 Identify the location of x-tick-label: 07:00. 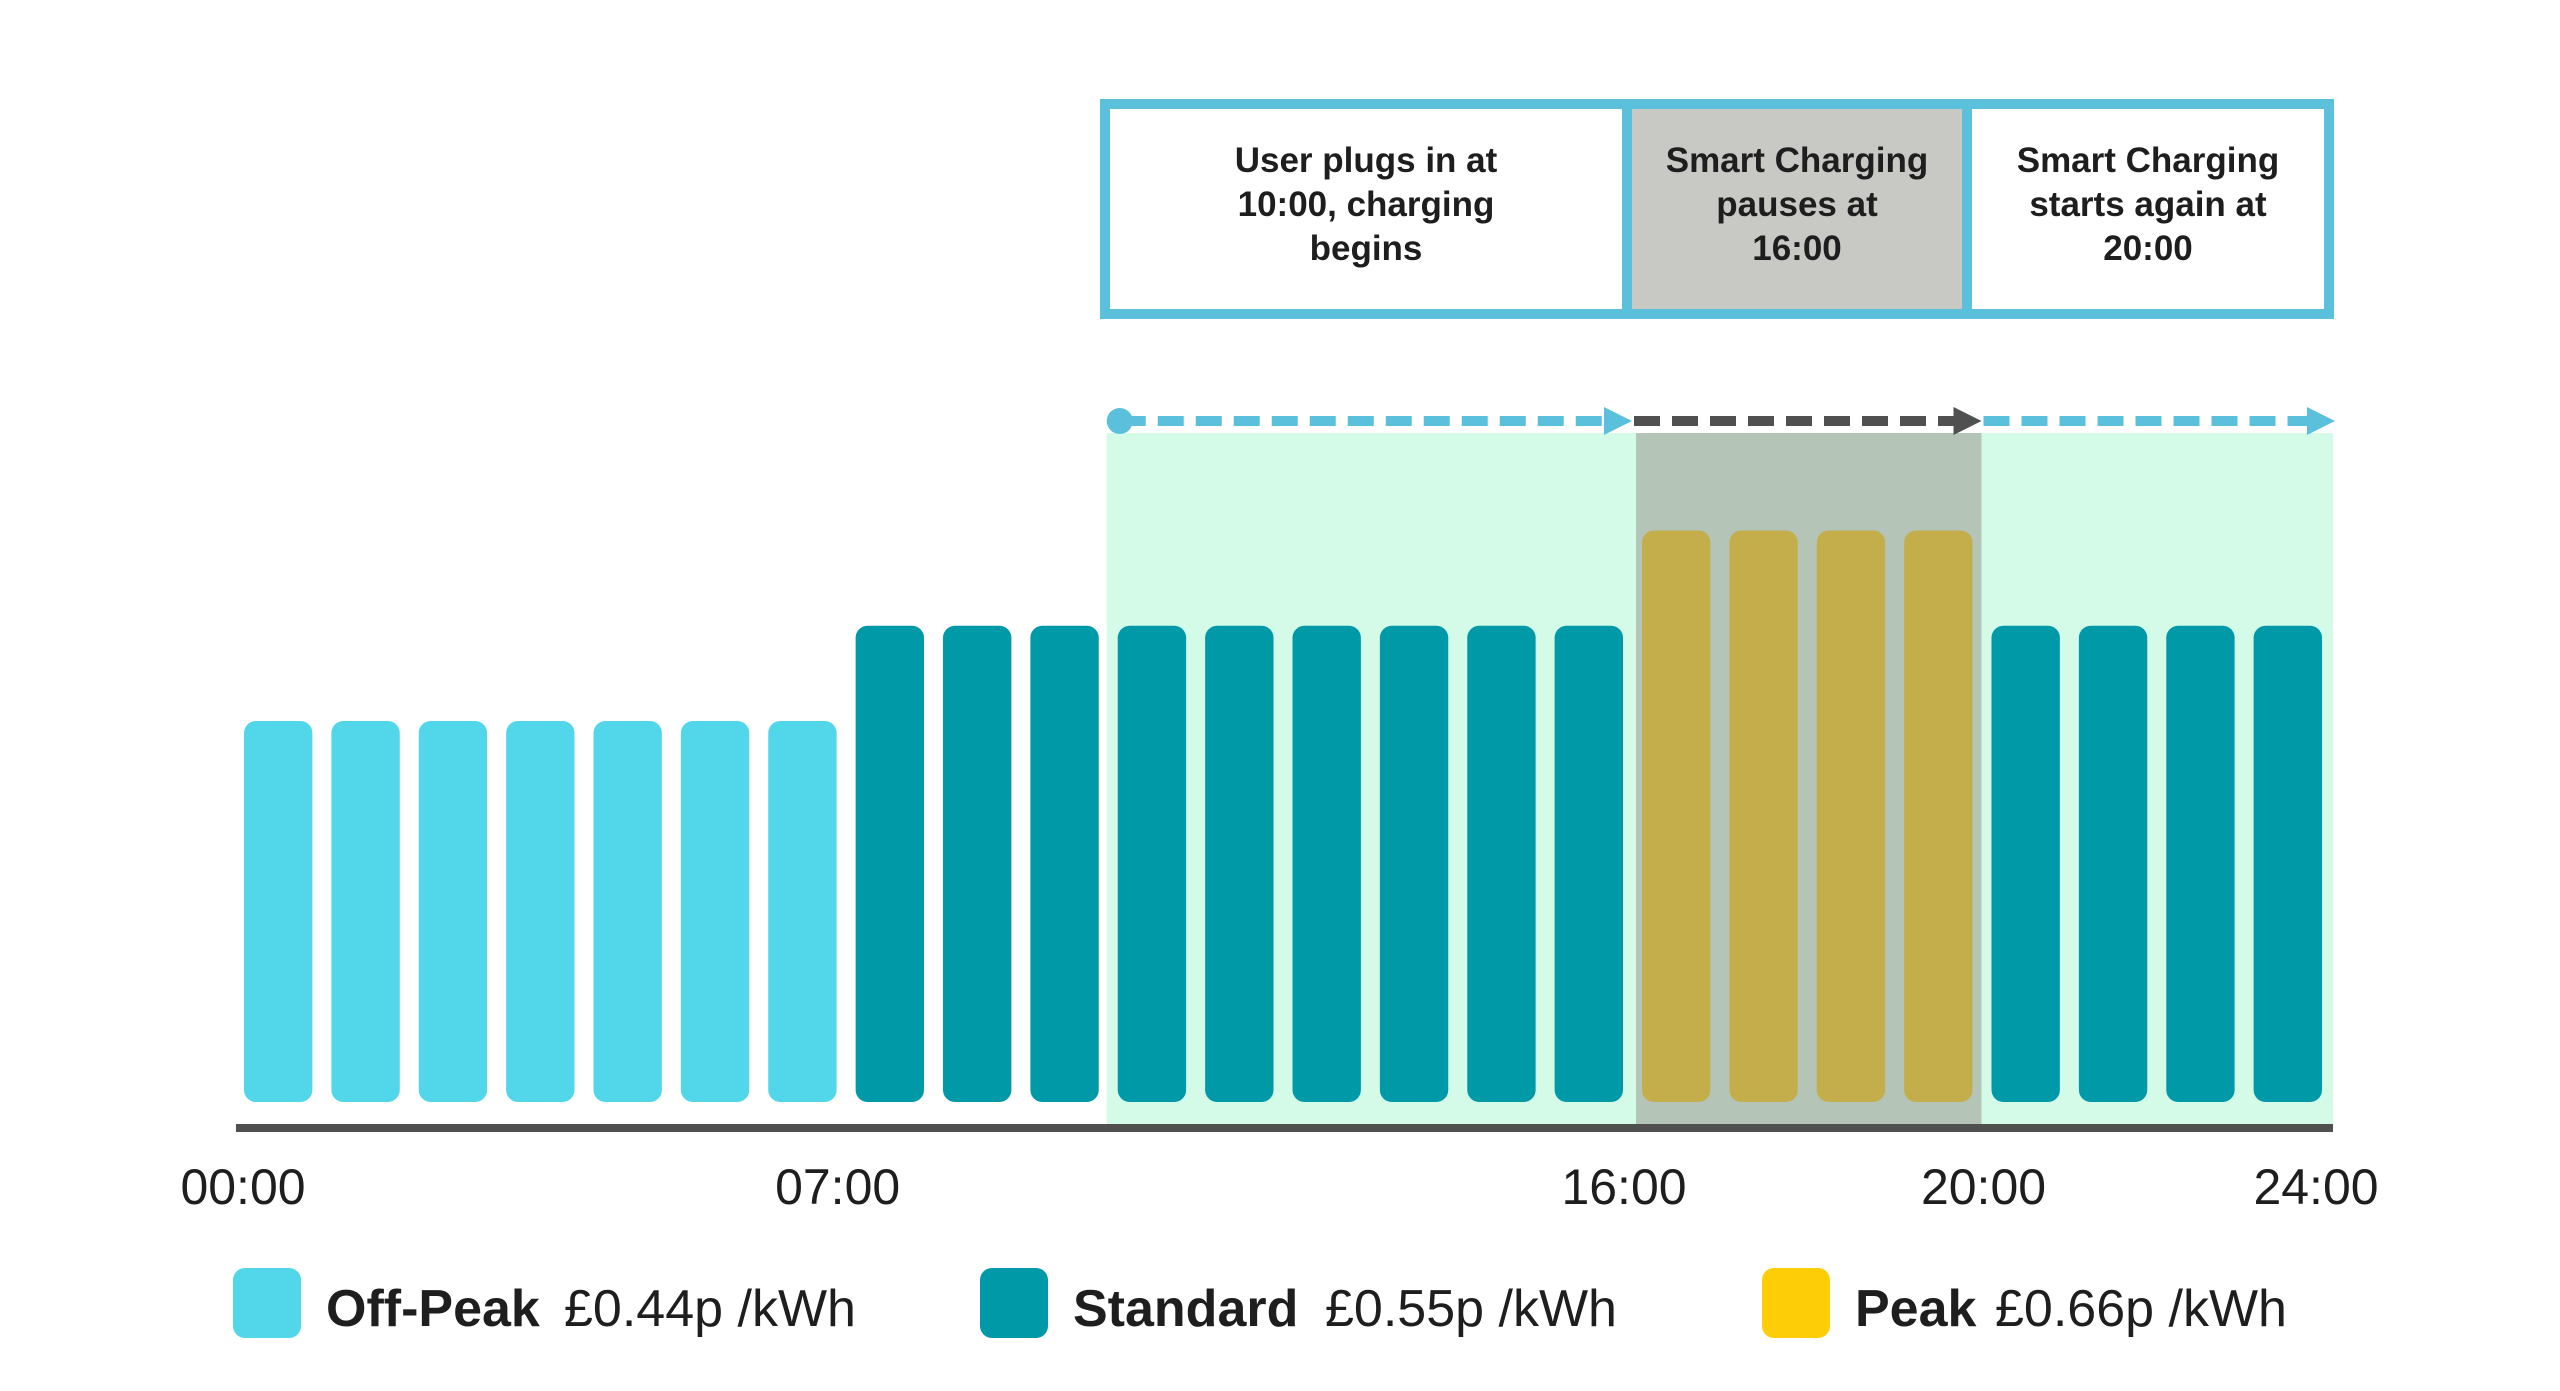
(837, 1187).